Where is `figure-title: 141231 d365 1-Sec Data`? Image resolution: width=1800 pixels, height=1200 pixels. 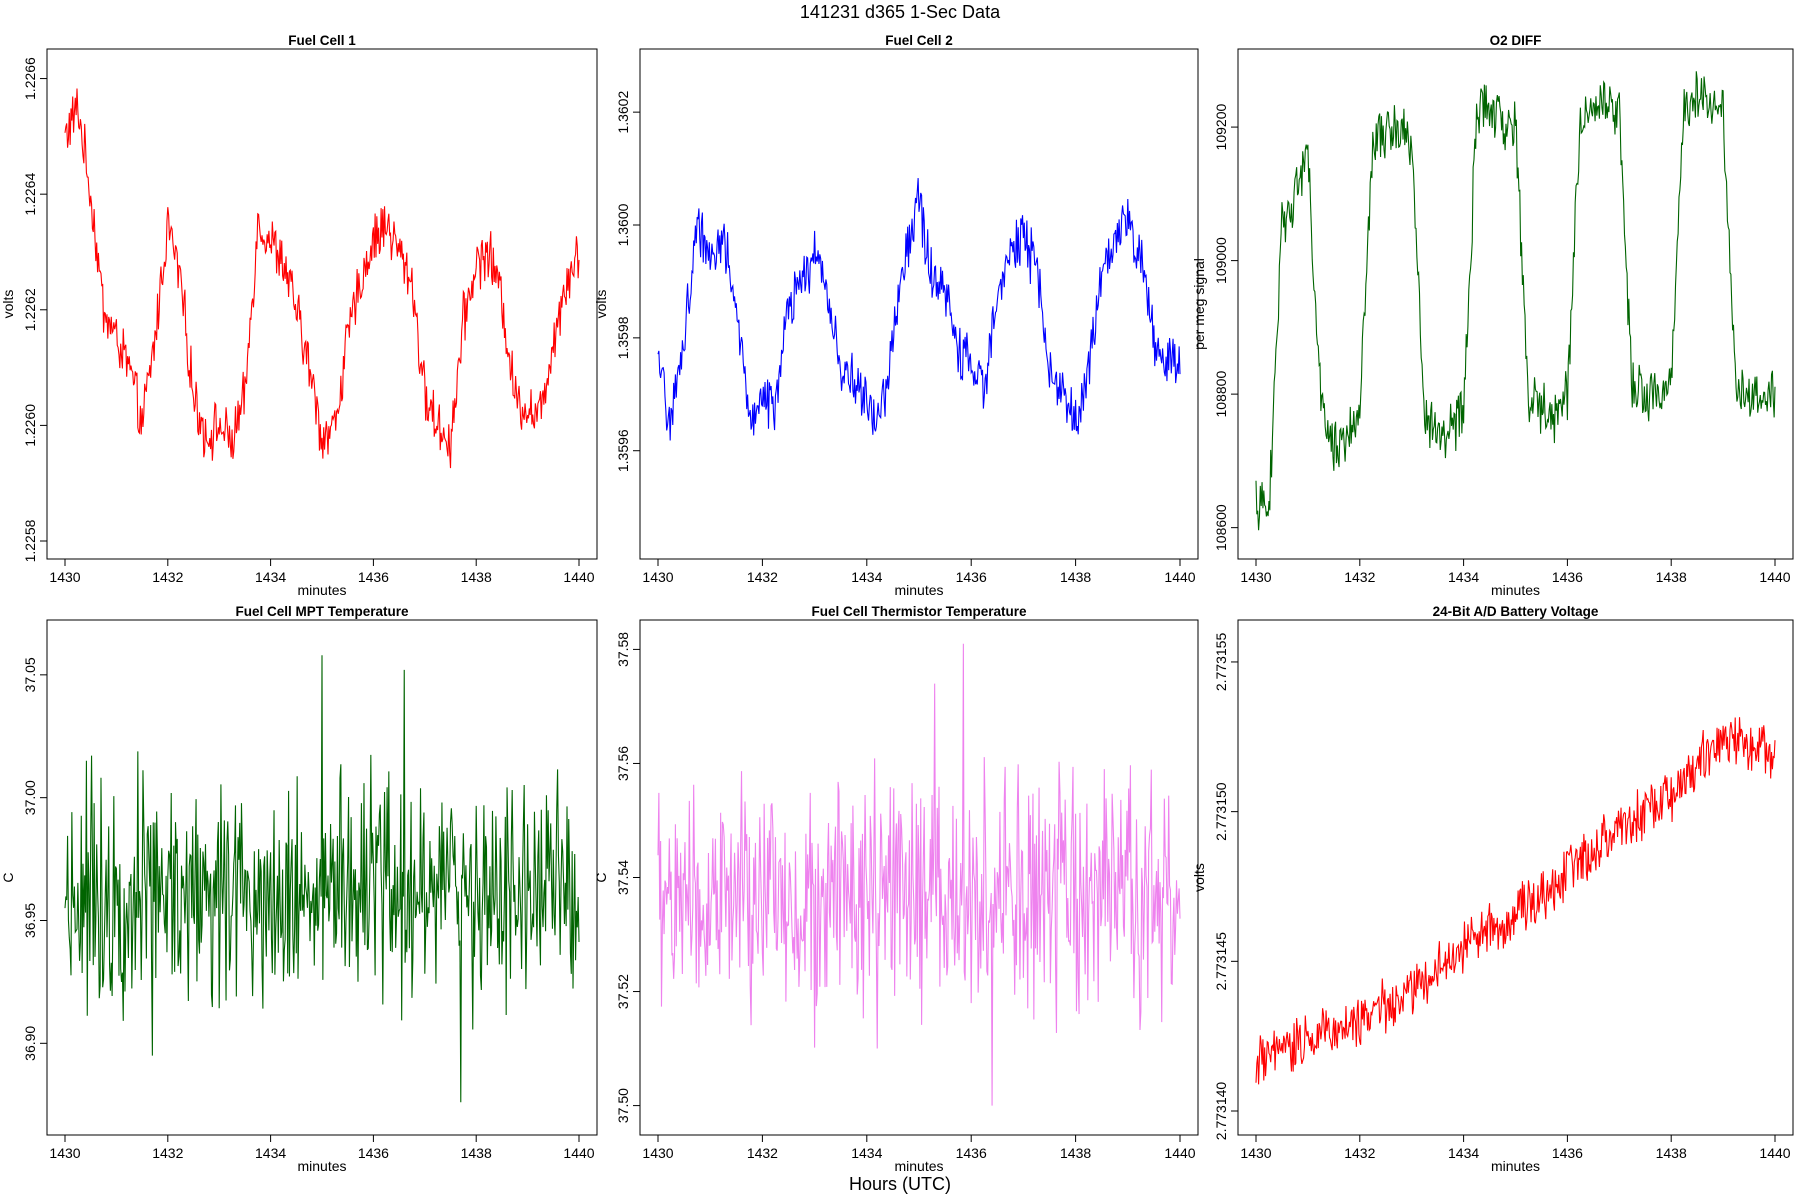 figure-title: 141231 d365 1-Sec Data is located at coordinates (900, 12).